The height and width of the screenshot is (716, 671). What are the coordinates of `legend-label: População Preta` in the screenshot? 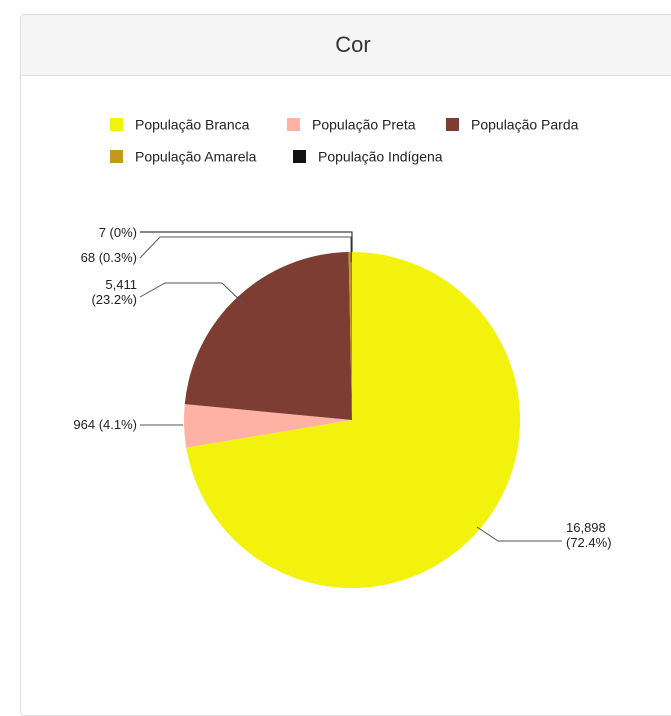 It's located at (364, 125).